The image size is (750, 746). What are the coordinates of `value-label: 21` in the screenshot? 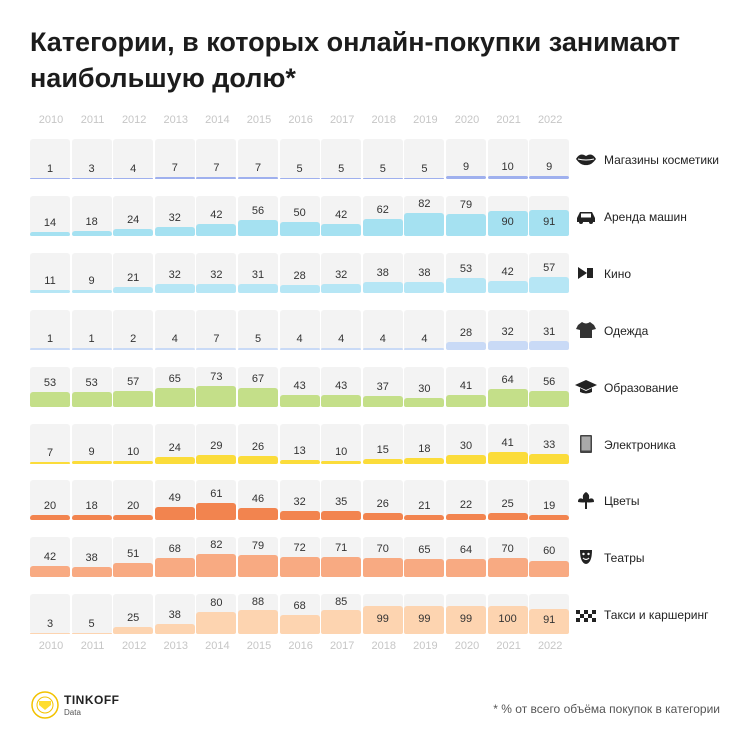 It's located at (424, 505).